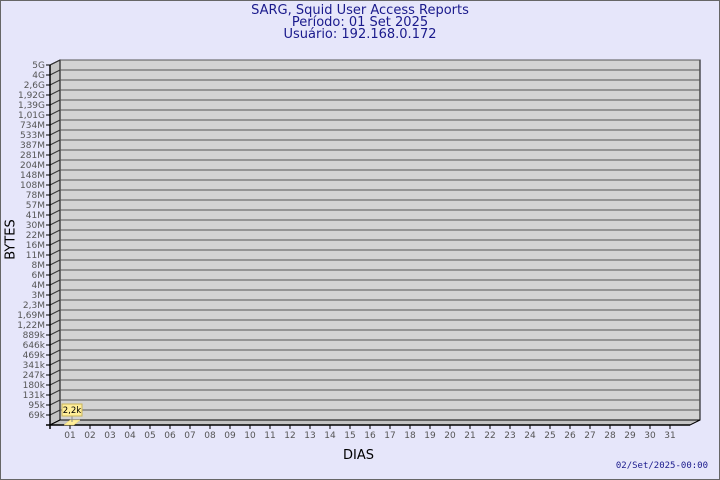 The width and height of the screenshot is (720, 480). I want to click on y-tick-label: 3M, so click(39, 296).